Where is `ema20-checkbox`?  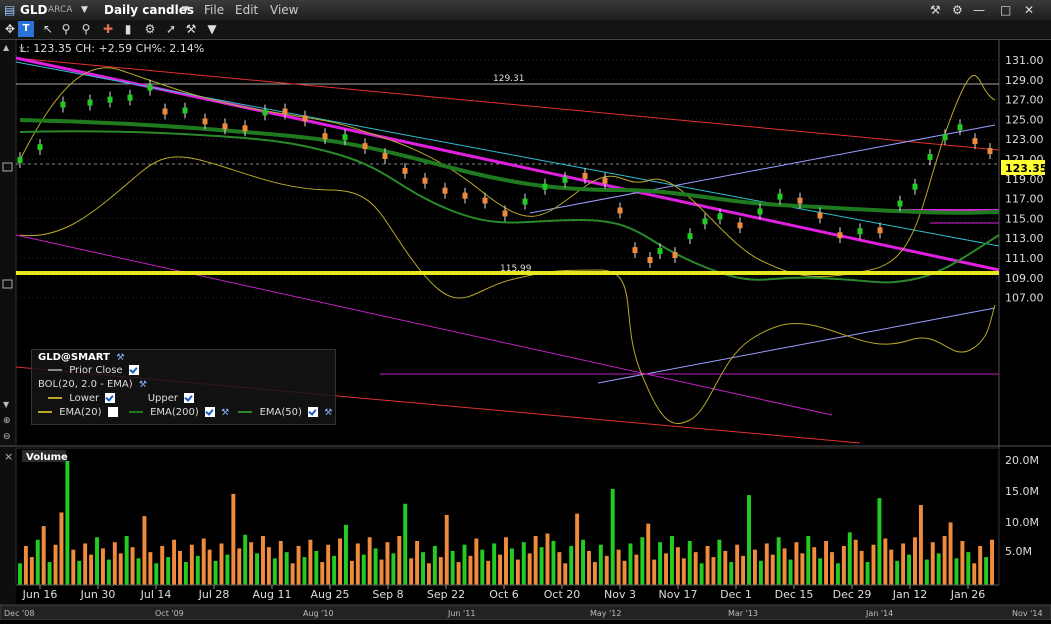
ema20-checkbox is located at coordinates (112, 412).